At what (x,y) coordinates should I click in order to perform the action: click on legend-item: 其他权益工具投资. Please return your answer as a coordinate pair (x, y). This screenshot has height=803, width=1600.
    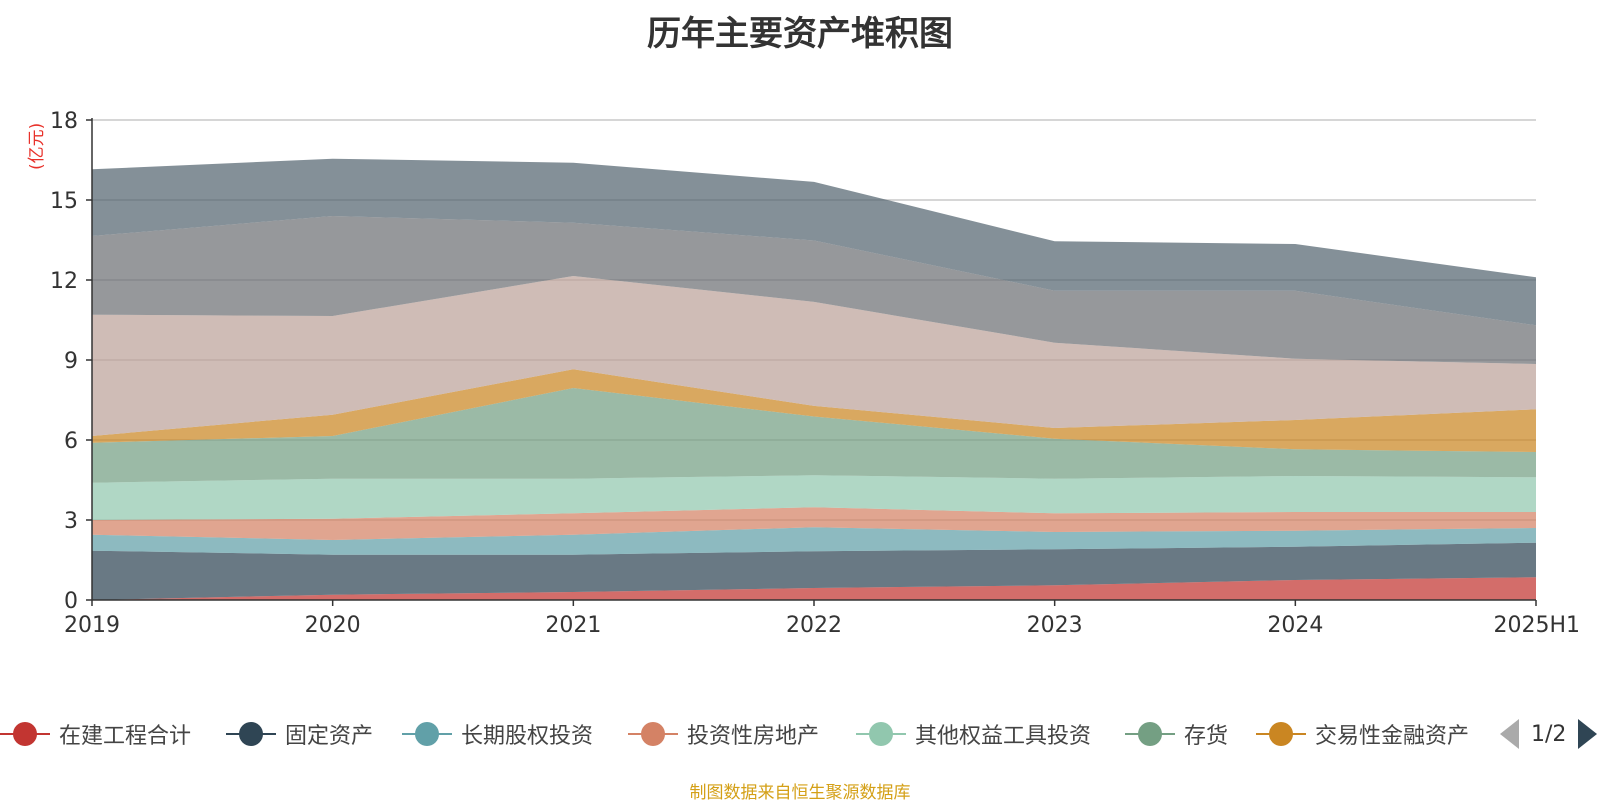
    Looking at the image, I should click on (973, 734).